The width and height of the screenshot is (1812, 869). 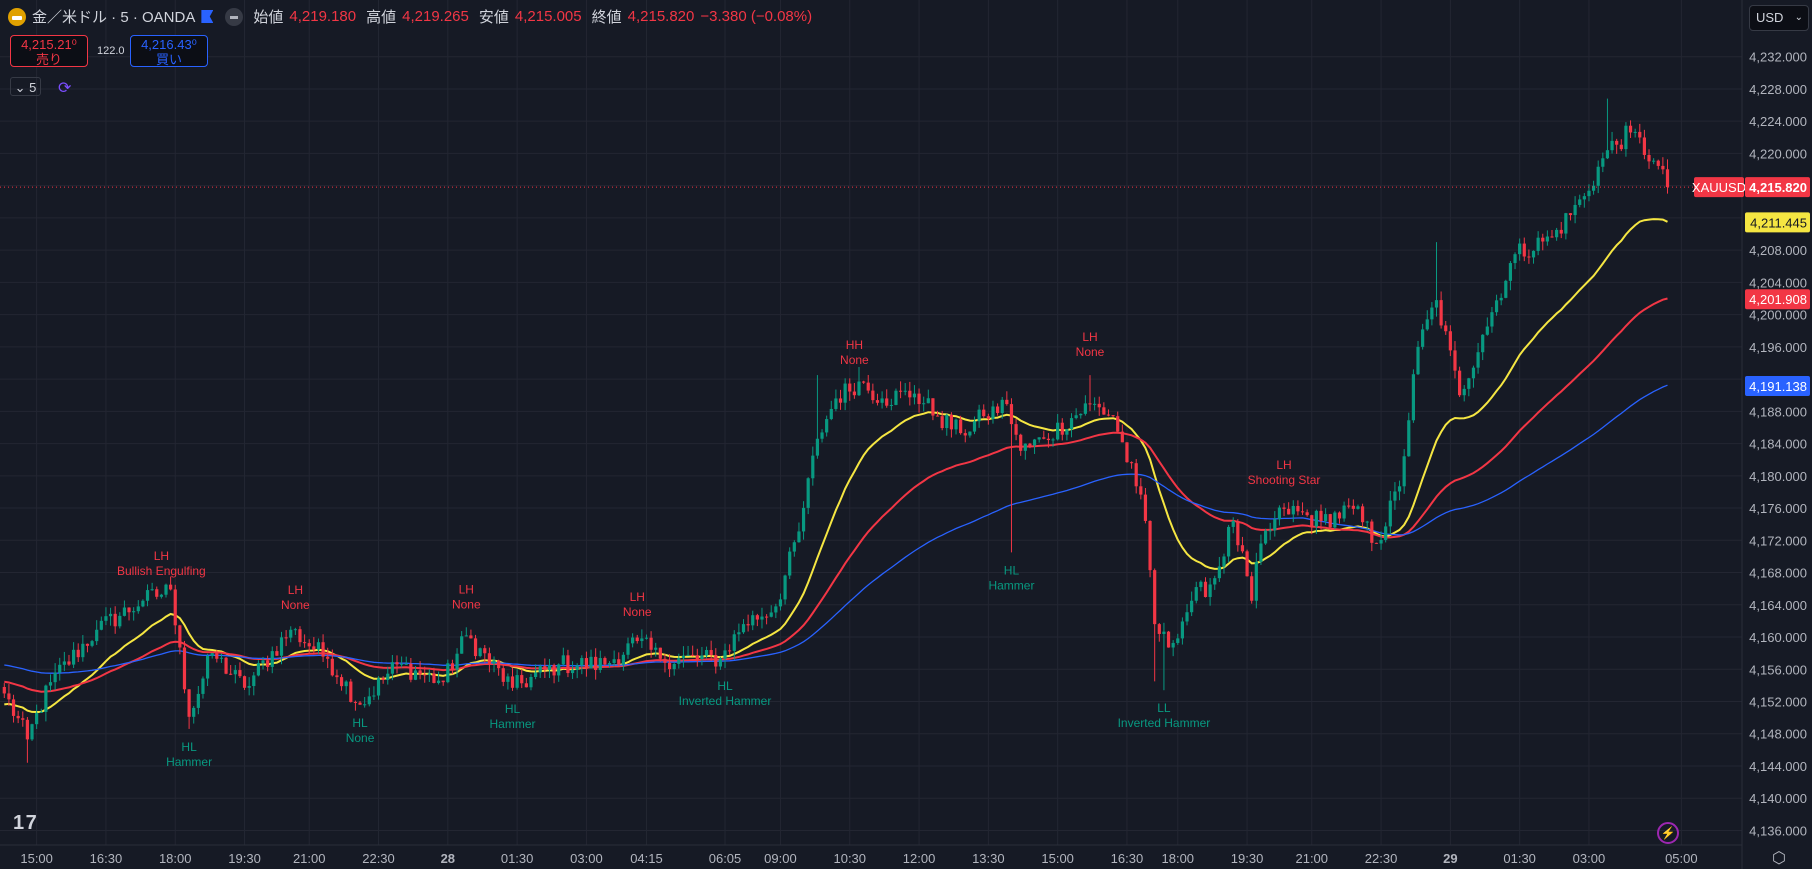 I want to click on tradingview-logo: 1 7, so click(x=25, y=823).